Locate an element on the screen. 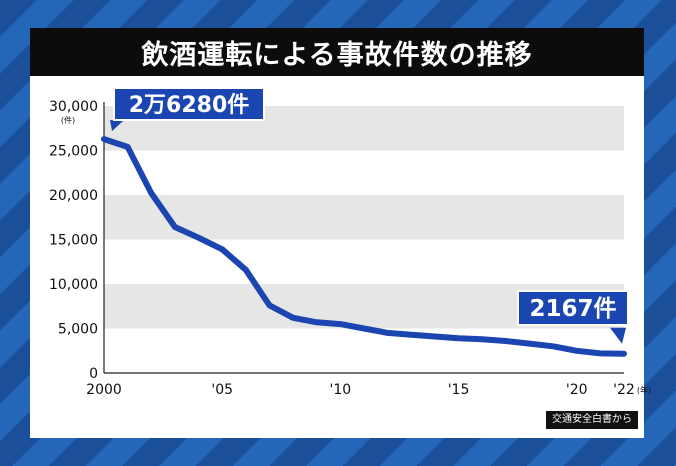 The width and height of the screenshot is (676, 466). x-tick-label: '20 is located at coordinates (577, 390).